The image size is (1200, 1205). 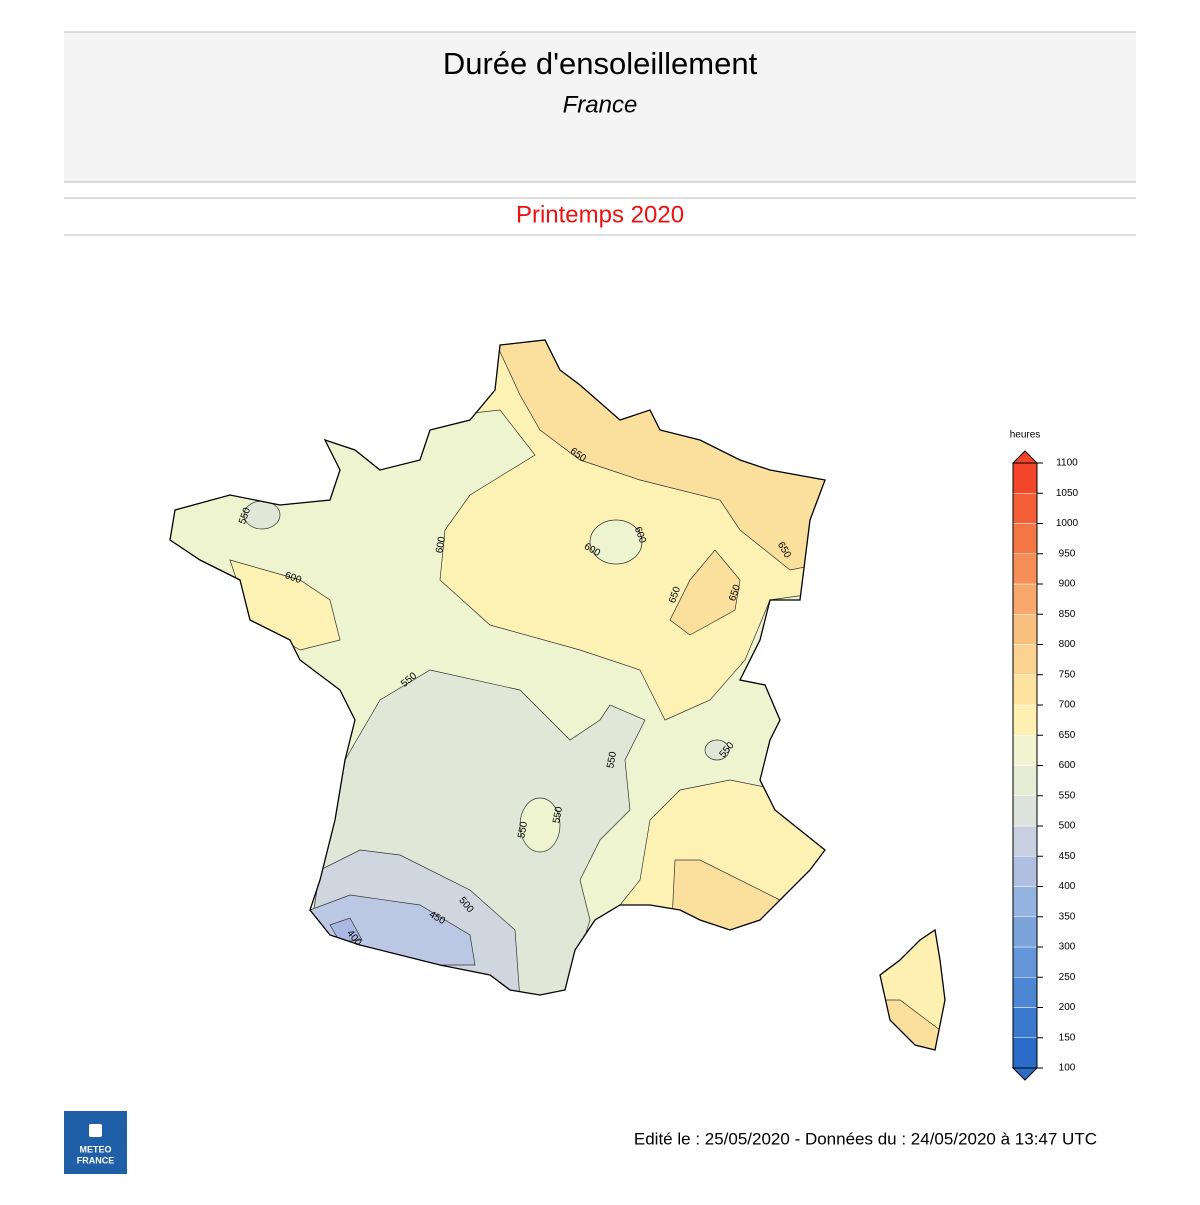 I want to click on colorbar-label: 550, so click(x=1067, y=795).